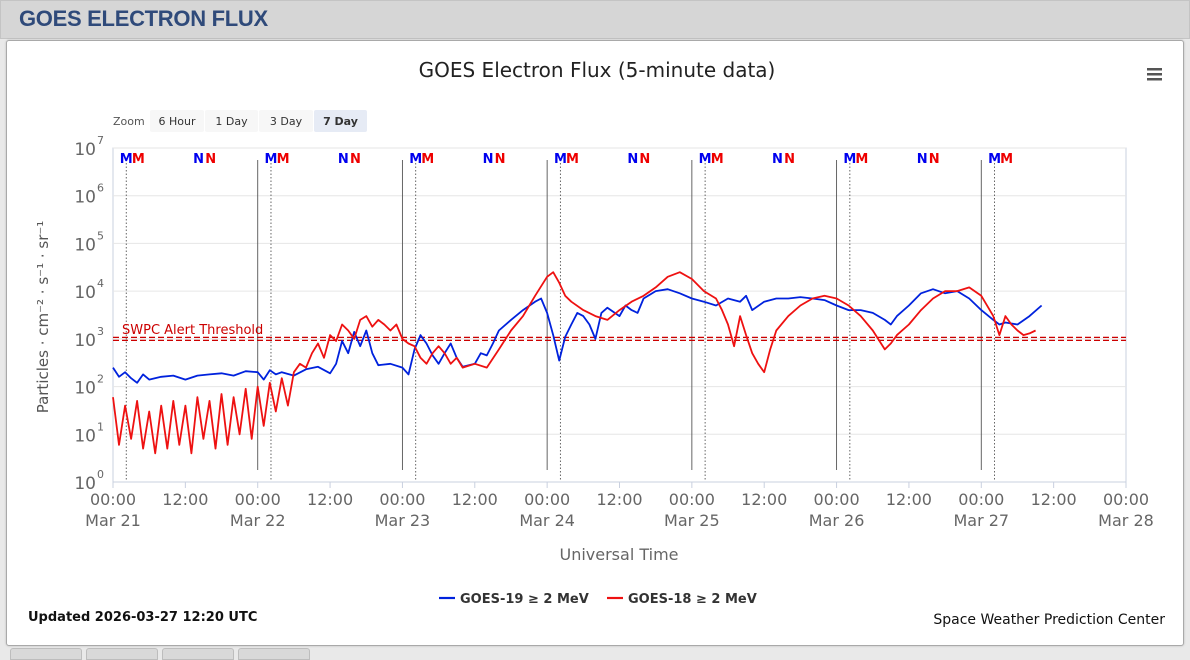 This screenshot has width=1190, height=660. I want to click on x-tick-date: Mar 25, so click(692, 520).